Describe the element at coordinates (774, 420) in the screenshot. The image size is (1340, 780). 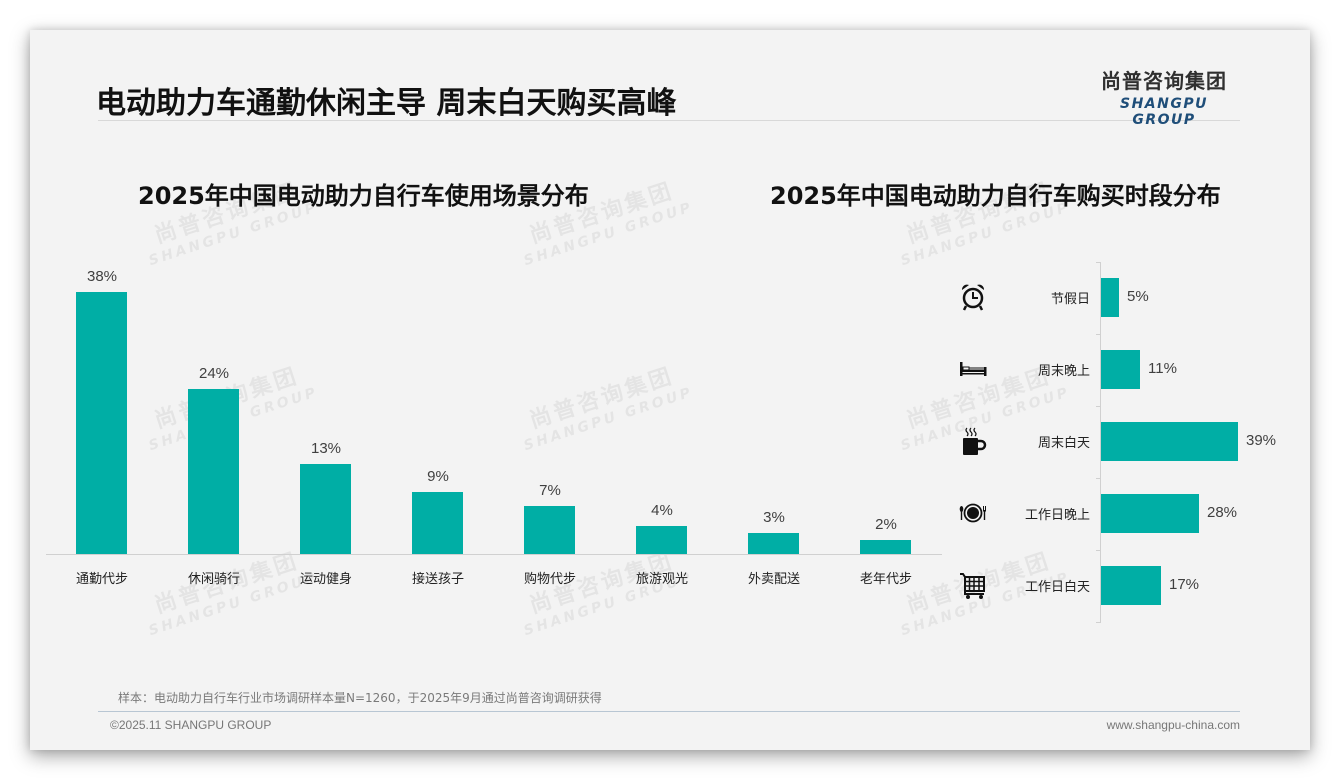
I see `bar-group: 3% 外卖配送` at that location.